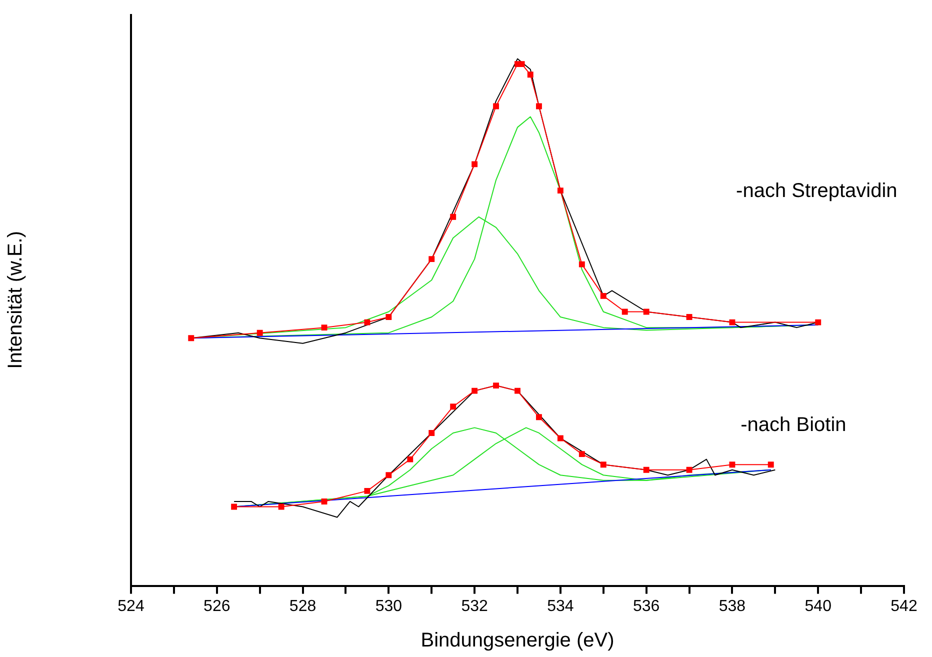  Describe the element at coordinates (15, 299) in the screenshot. I see `y-axis-title: Intensität (w.E.)` at that location.